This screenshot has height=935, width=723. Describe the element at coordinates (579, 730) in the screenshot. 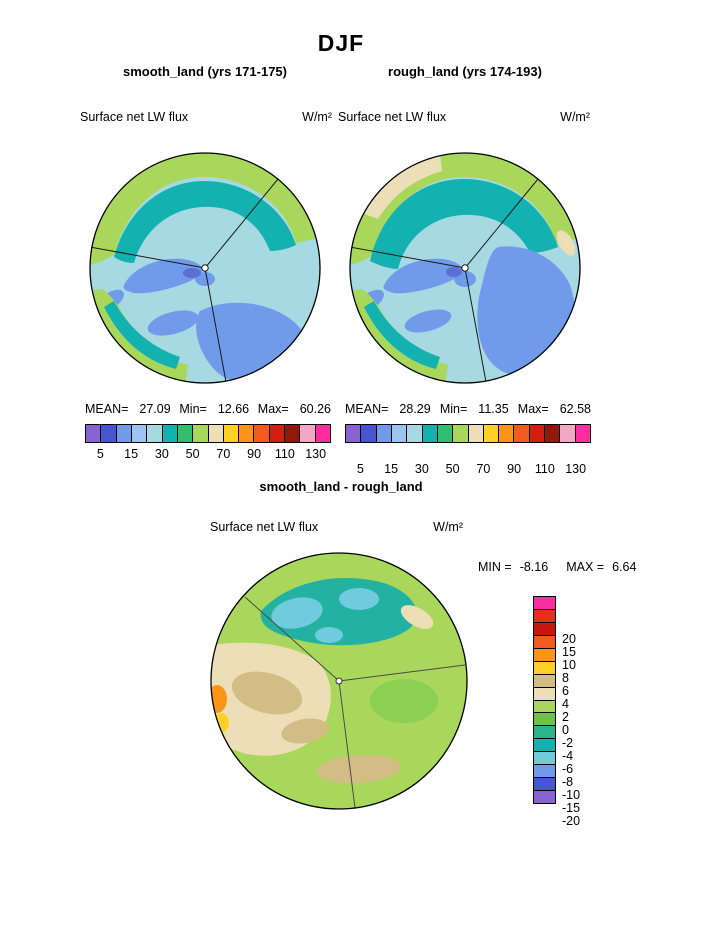

I see `colorbar-diff-ticks: 20 15 10 8 6 4 2 0 -2 -4 -6 -8 -10 -15 -20` at that location.